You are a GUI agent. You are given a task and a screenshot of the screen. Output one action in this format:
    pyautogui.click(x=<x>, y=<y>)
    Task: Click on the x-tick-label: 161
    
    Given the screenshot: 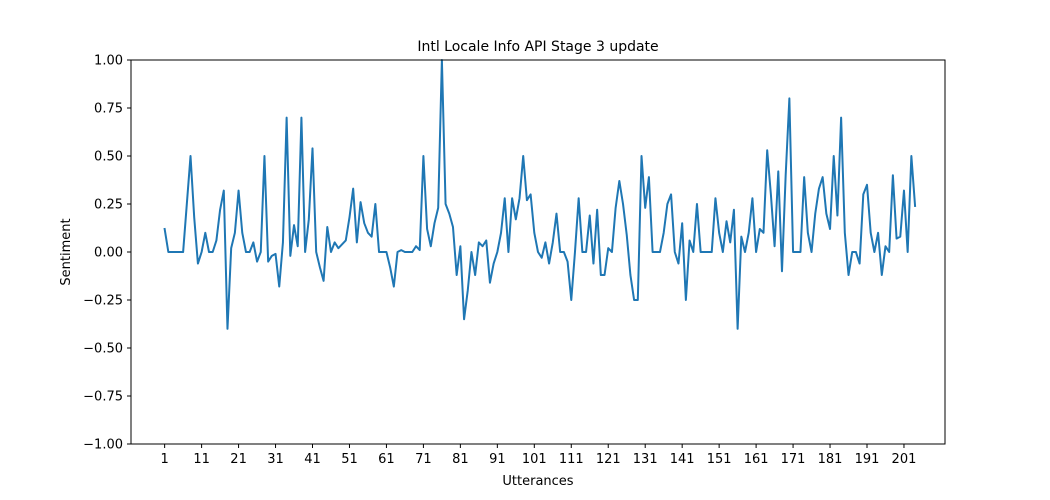 What is the action you would take?
    pyautogui.click(x=756, y=459)
    